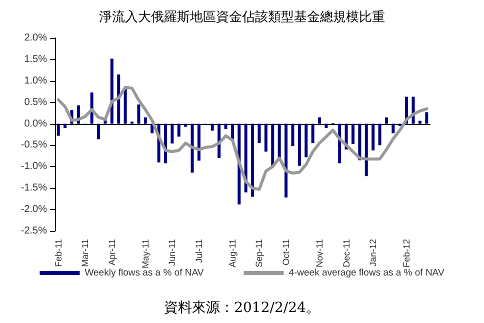 The width and height of the screenshot is (484, 323). What do you see at coordinates (111, 252) in the screenshot?
I see `x-tick-label: Apr-11` at bounding box center [111, 252].